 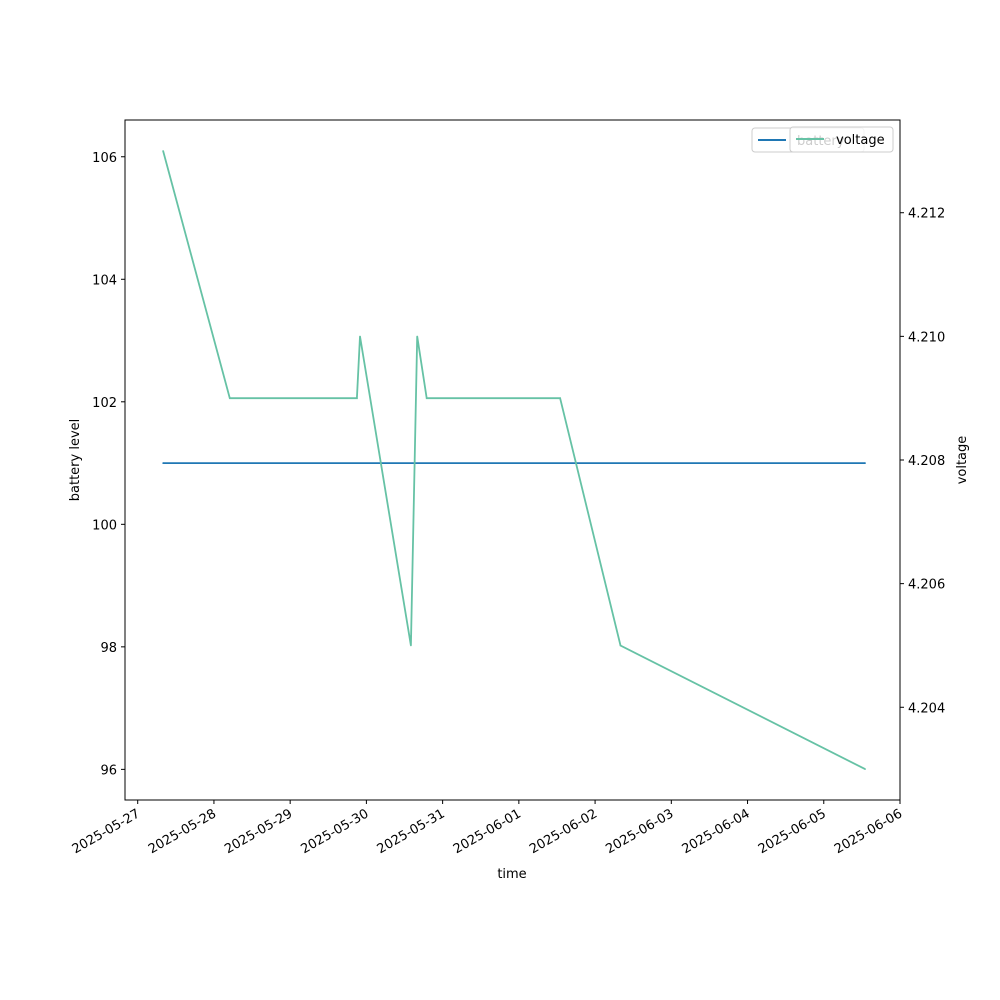 What do you see at coordinates (104, 280) in the screenshot?
I see `left-tick-label: 104` at bounding box center [104, 280].